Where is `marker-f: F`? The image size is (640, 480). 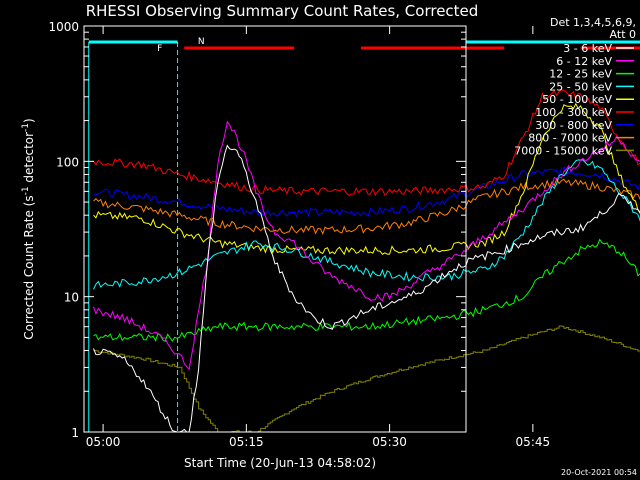
marker-f: F is located at coordinates (159, 49).